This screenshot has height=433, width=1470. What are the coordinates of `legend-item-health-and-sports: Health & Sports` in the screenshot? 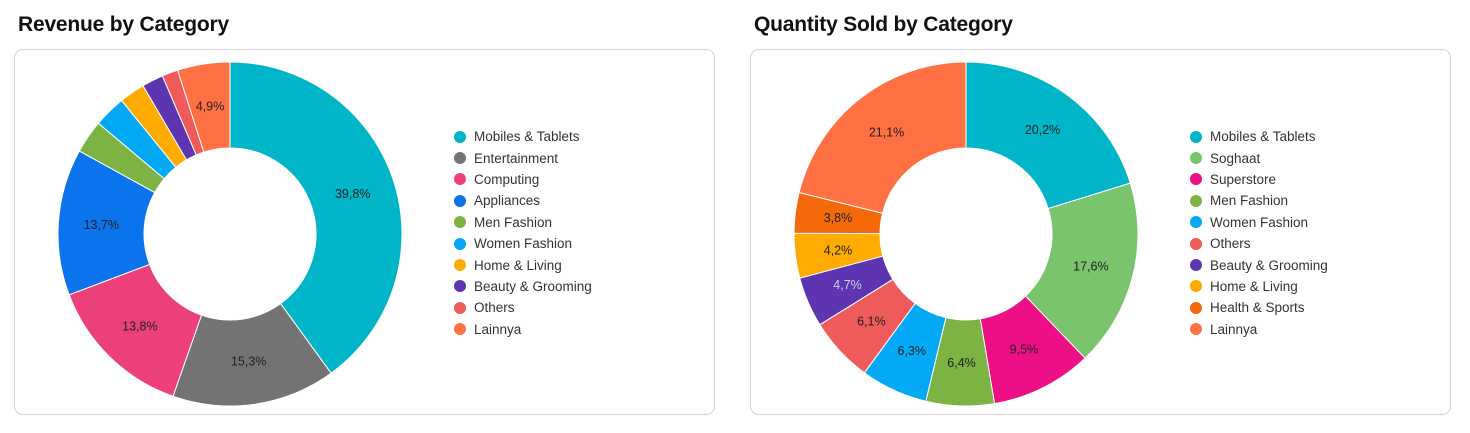 It's located at (1259, 307).